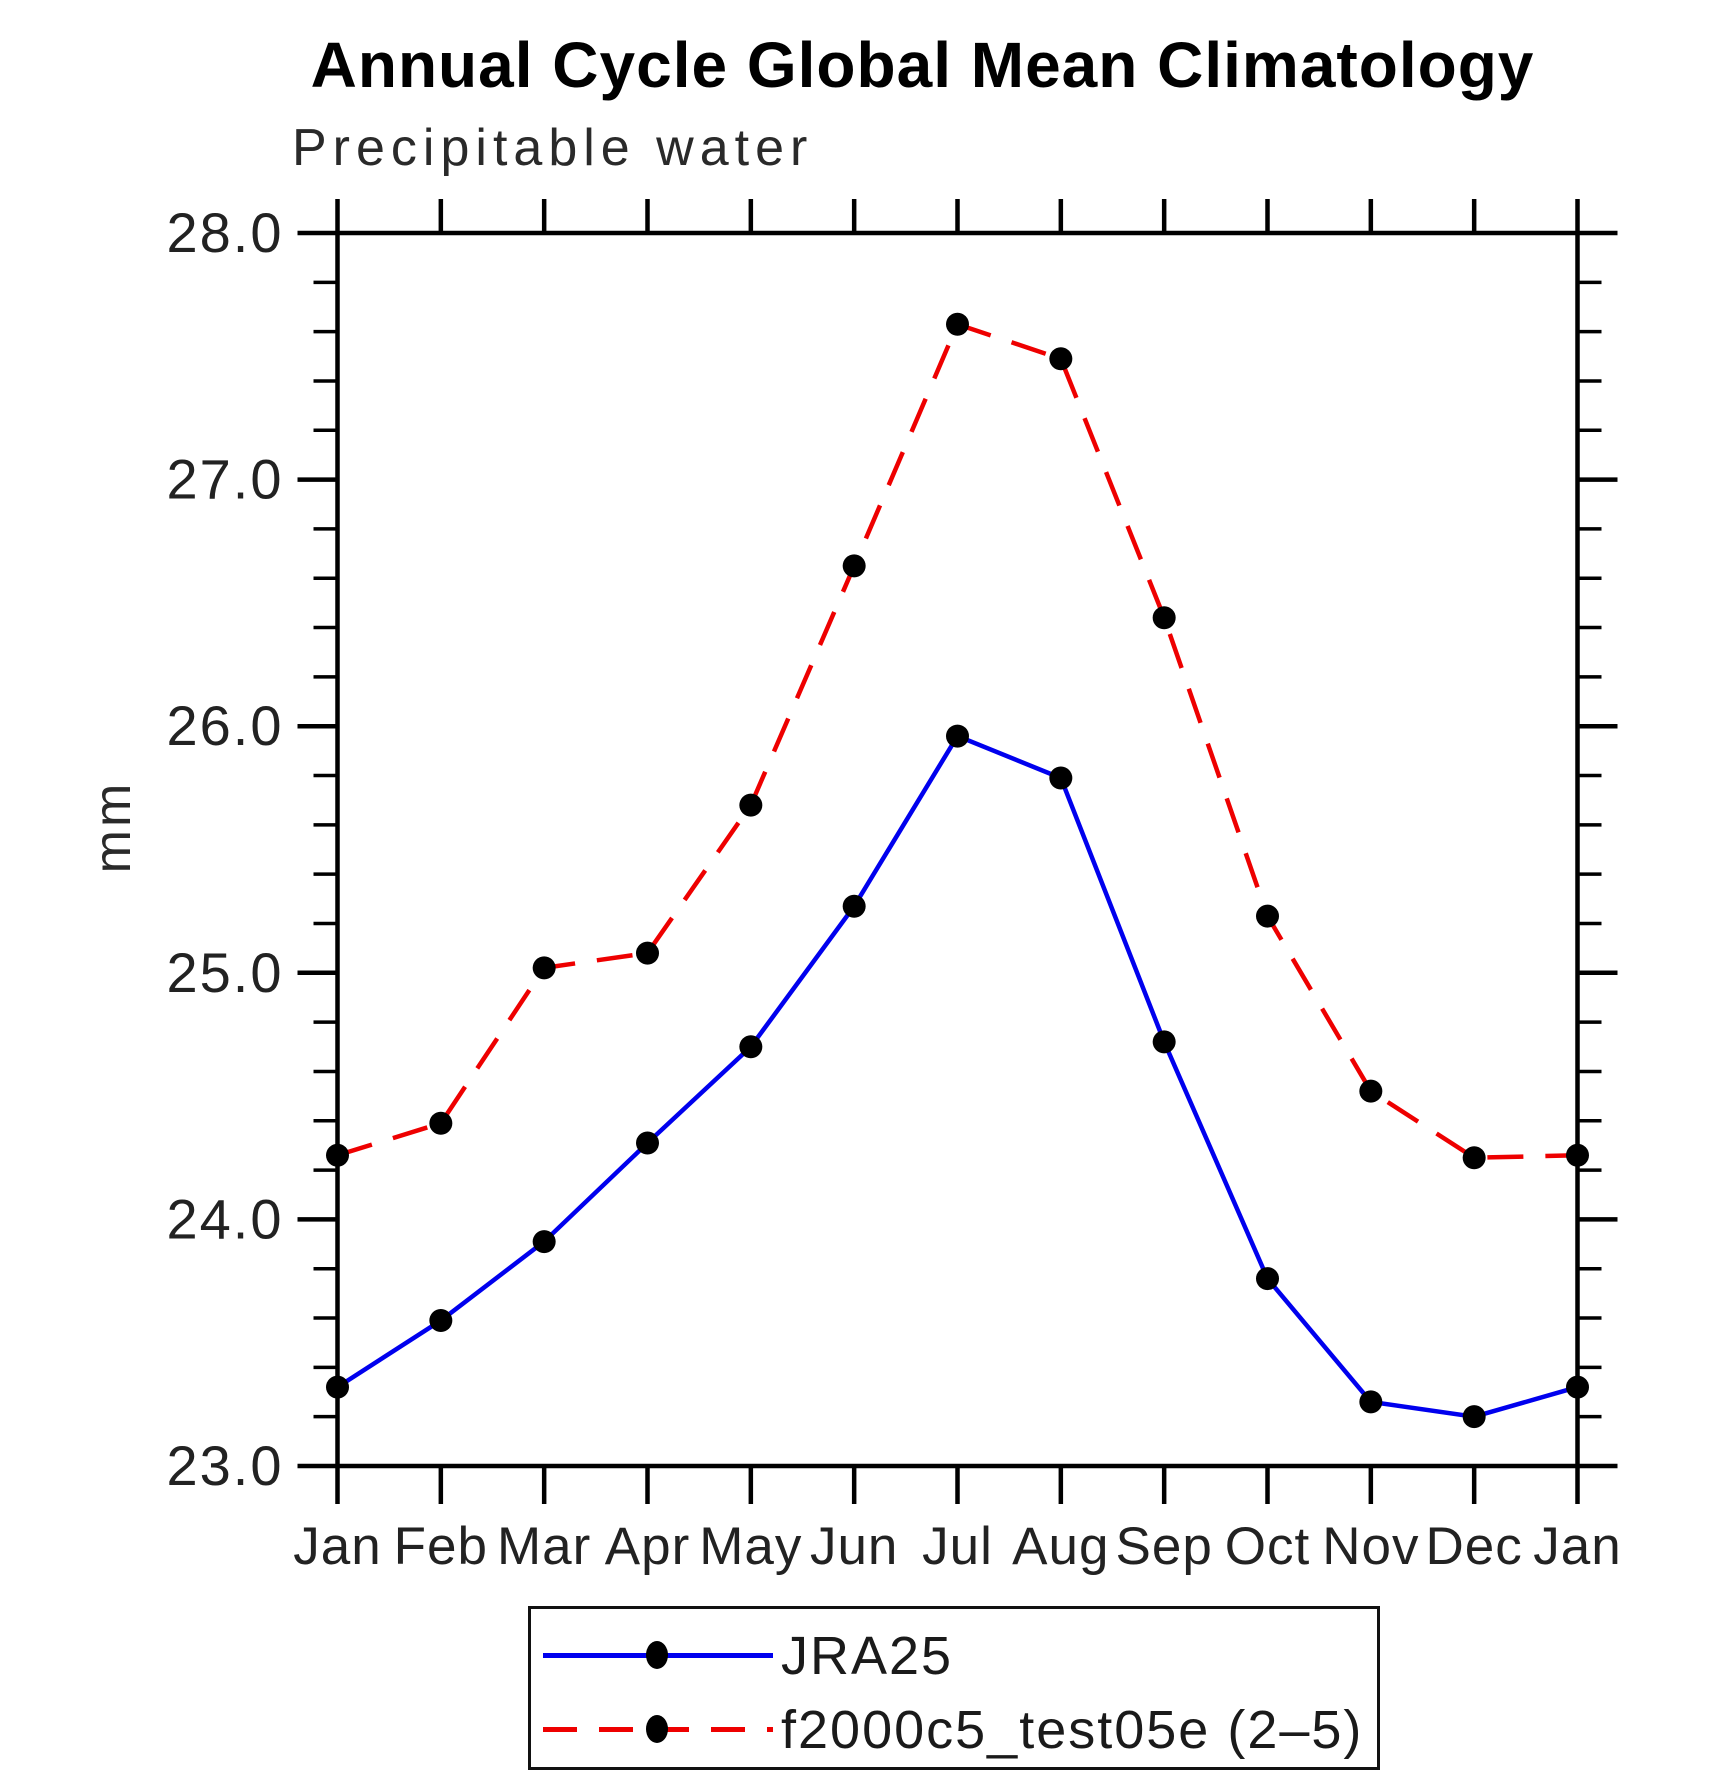 The width and height of the screenshot is (1710, 1778). Describe the element at coordinates (1060, 1546) in the screenshot. I see `x-tick-label: Aug` at that location.